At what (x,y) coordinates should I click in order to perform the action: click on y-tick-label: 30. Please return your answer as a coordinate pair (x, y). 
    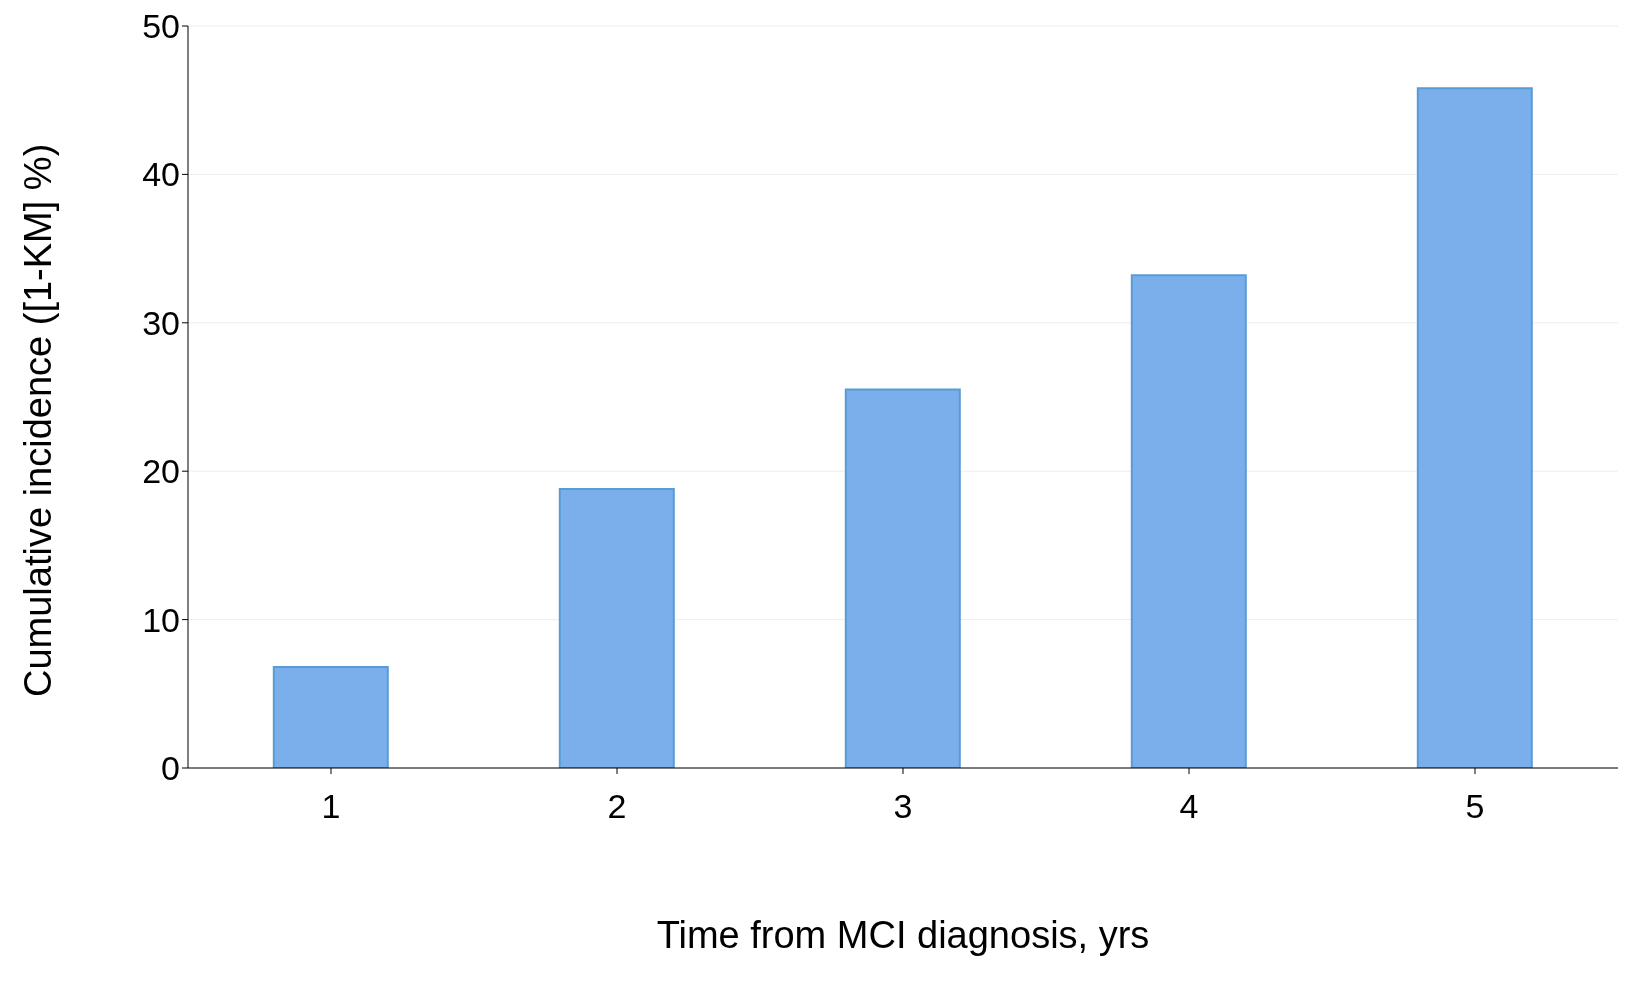
    Looking at the image, I should click on (161, 322).